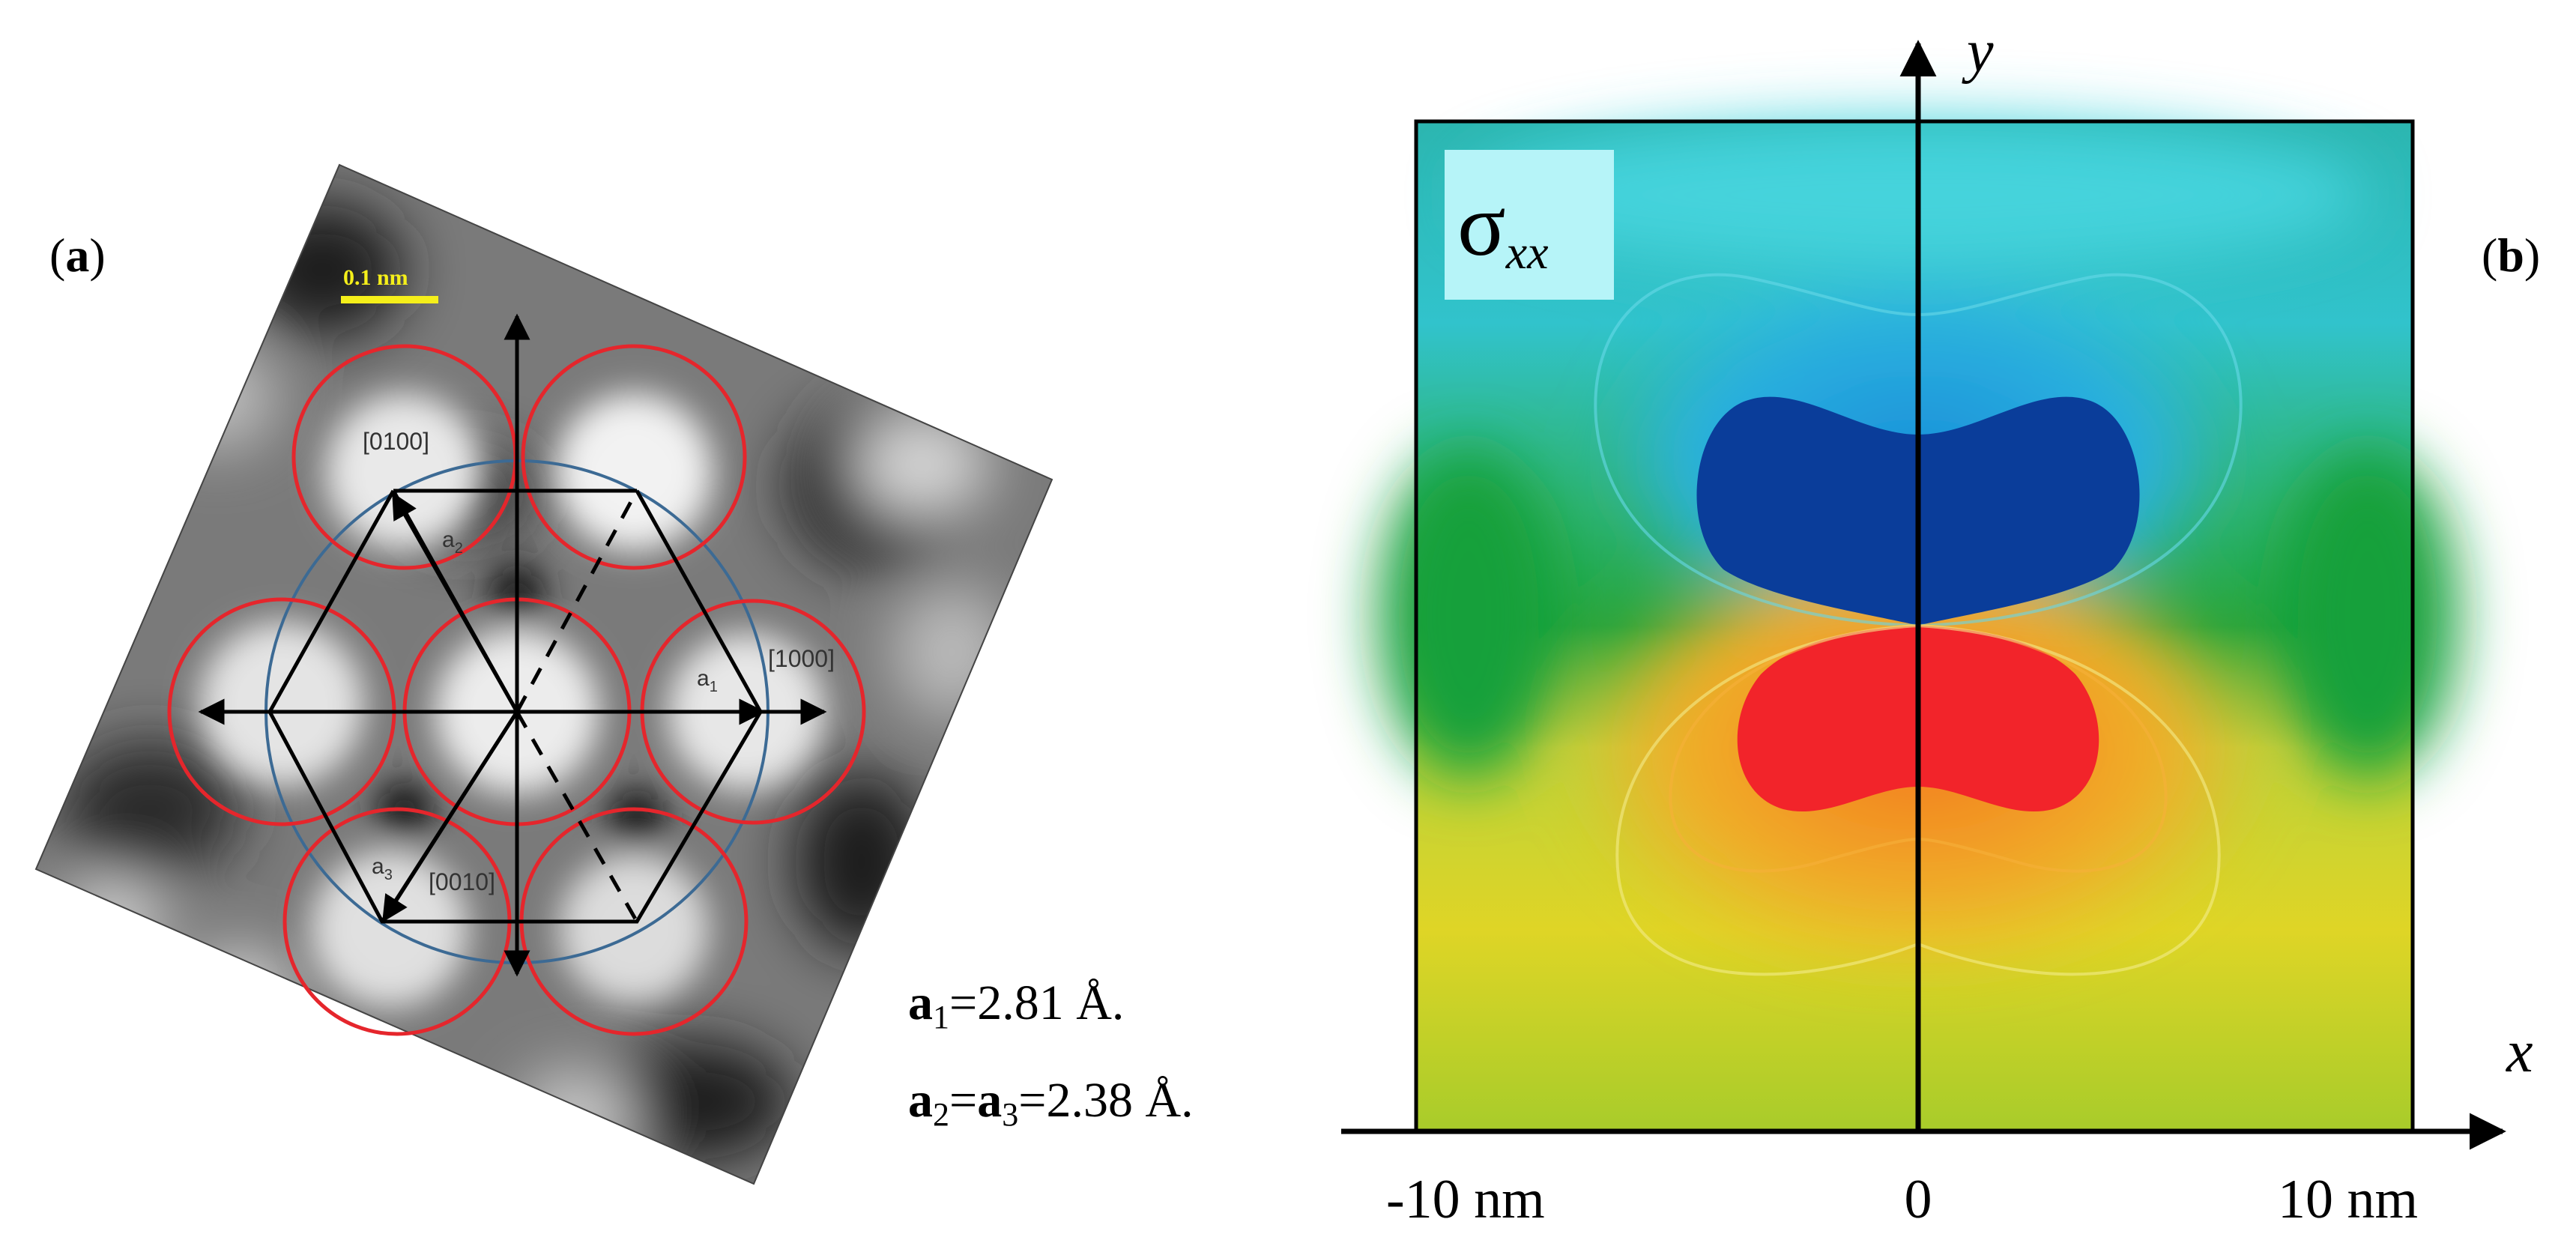  What do you see at coordinates (1016, 1005) in the screenshot?
I see `a1-equation: a1=2.81 Å.` at bounding box center [1016, 1005].